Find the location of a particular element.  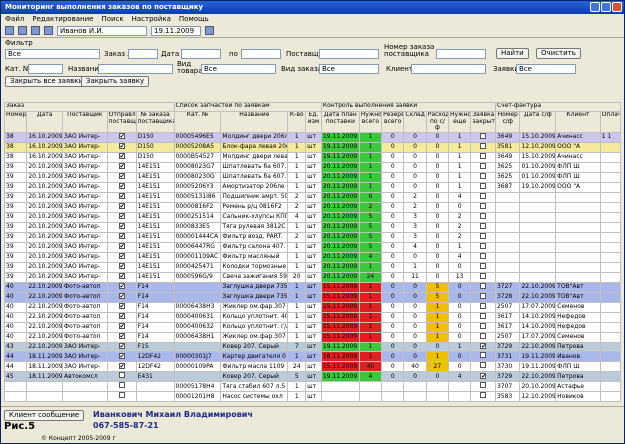

close-all-button: Закрыть все заявки is located at coordinates (47, 81).